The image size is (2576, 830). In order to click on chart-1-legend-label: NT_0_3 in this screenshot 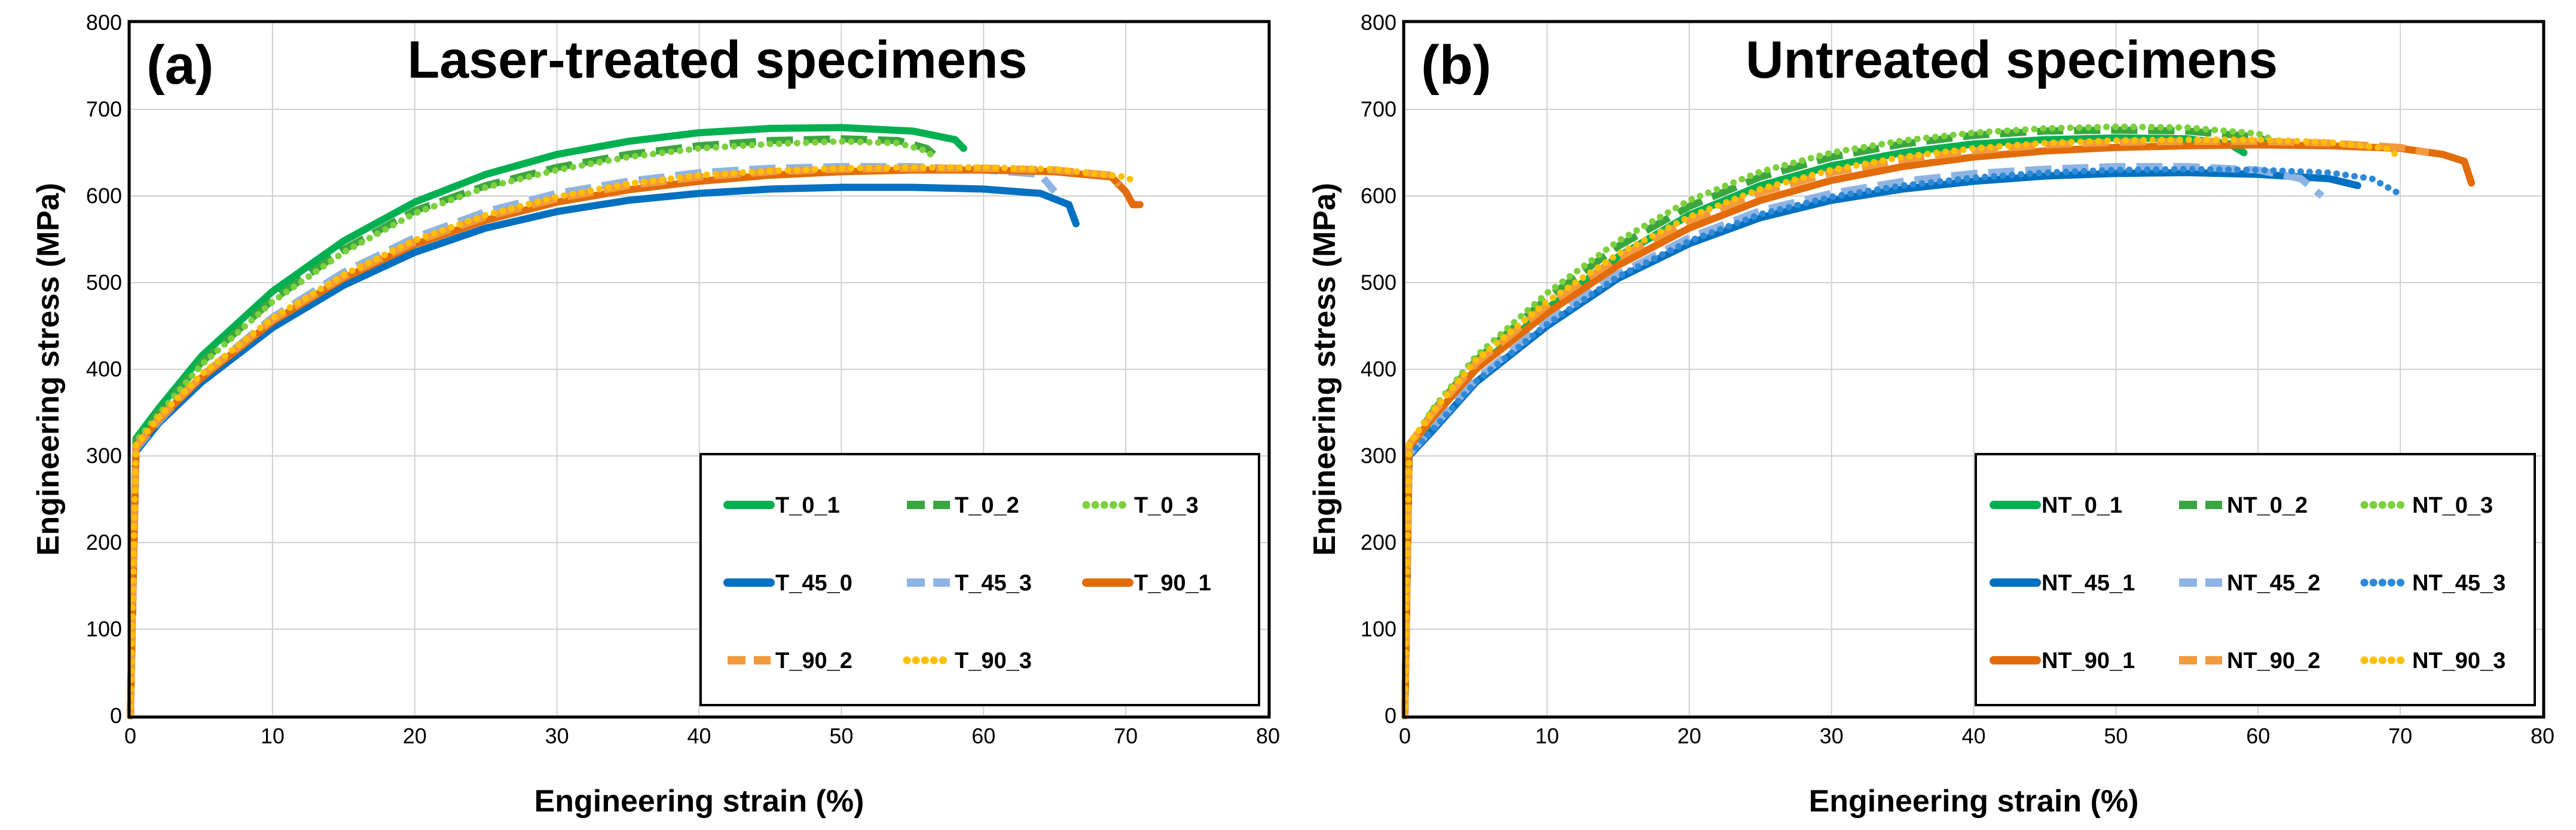, I will do `click(2452, 505)`.